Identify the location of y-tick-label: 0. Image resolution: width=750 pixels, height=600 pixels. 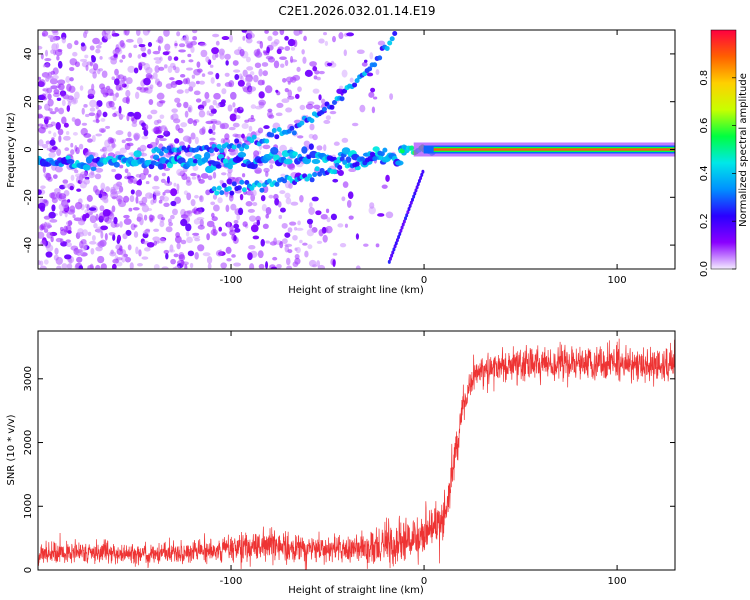
(28, 149).